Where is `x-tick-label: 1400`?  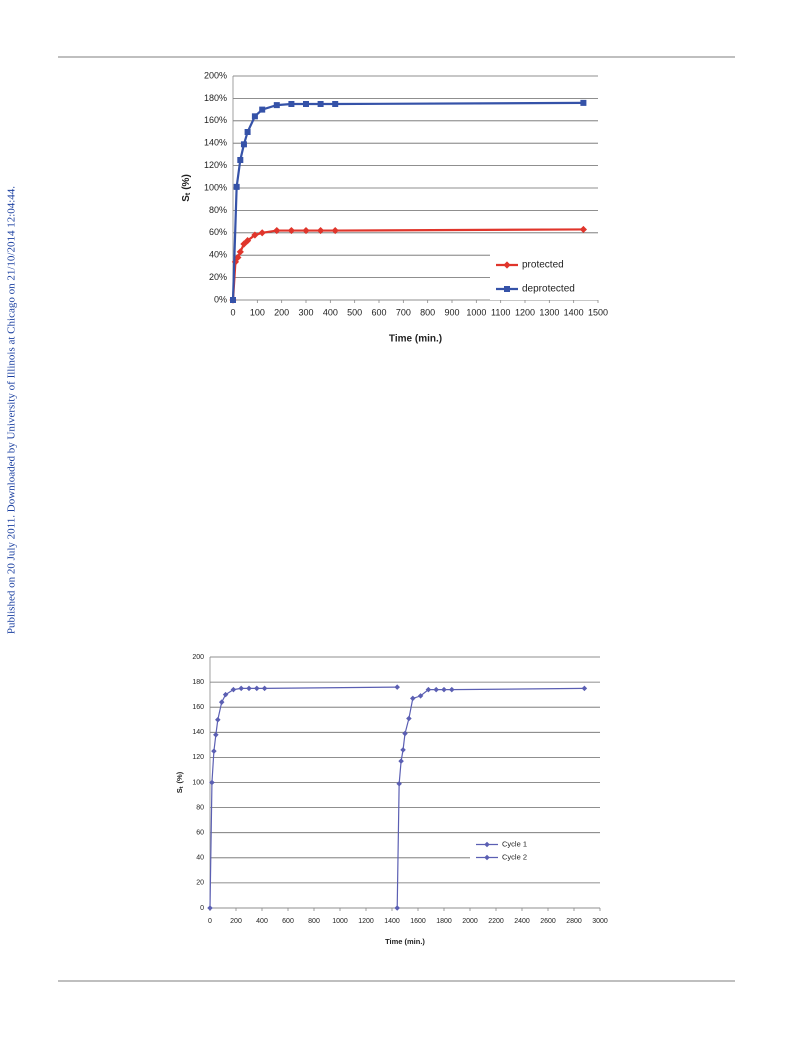 x-tick-label: 1400 is located at coordinates (392, 921).